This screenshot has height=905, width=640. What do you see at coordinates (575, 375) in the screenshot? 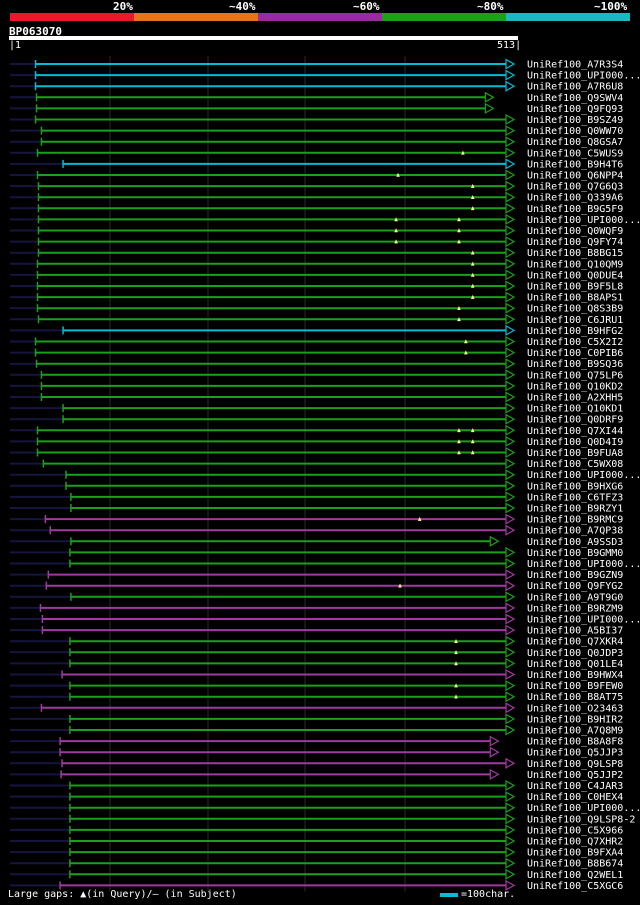
I see `hit-label: UniRef100_Q75LP6` at bounding box center [575, 375].